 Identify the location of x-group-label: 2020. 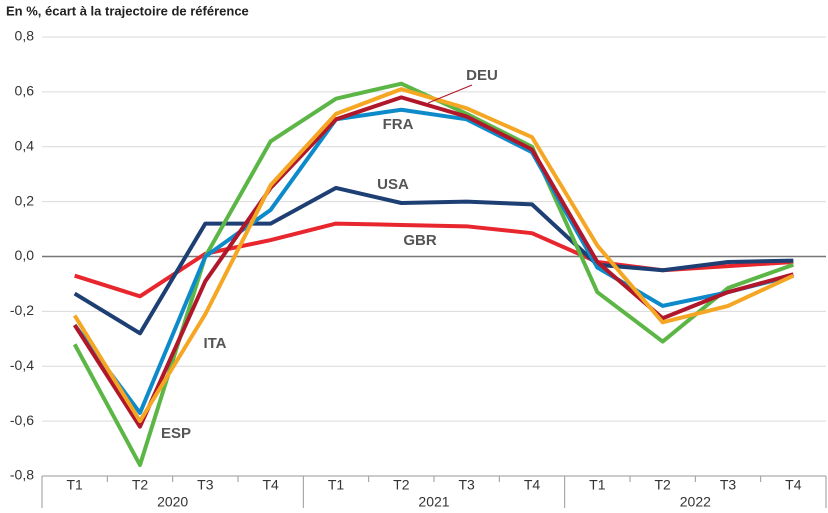
(172, 502).